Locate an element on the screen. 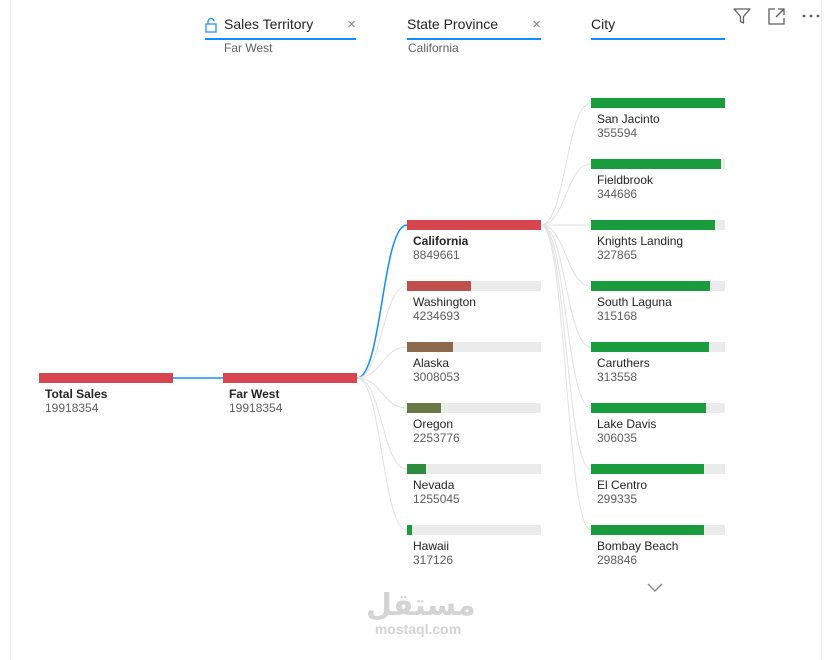  tree-node-far-west: Far West 19918354 is located at coordinates (290, 396).